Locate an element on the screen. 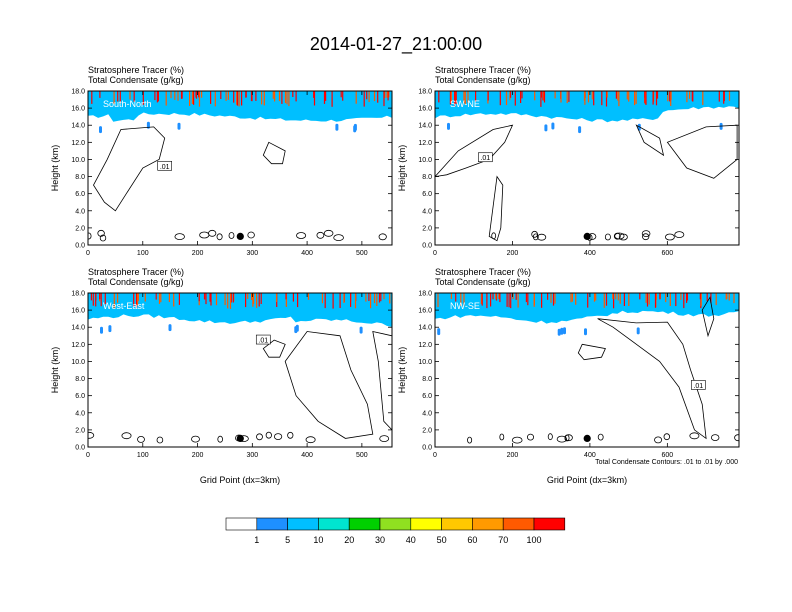 Image resolution: width=792 pixels, height=612 pixels. y-axis-label: Height (km) is located at coordinates (55, 370).